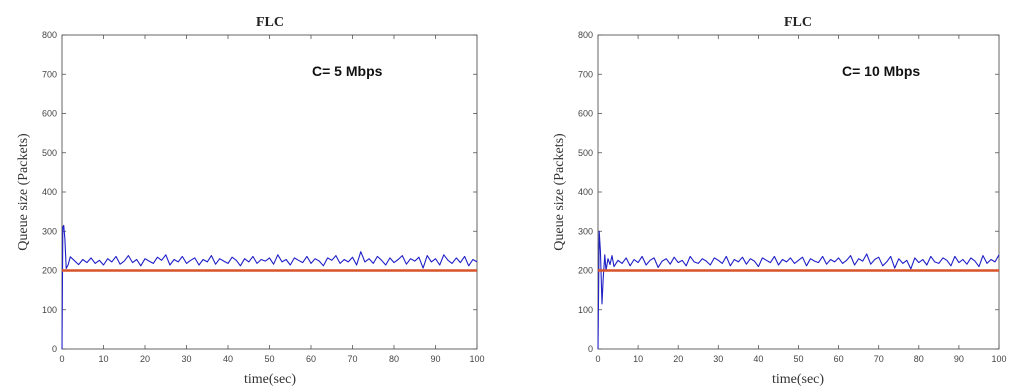 The height and width of the screenshot is (388, 1011). Describe the element at coordinates (270, 22) in the screenshot. I see `chart-title-left: FLC` at that location.